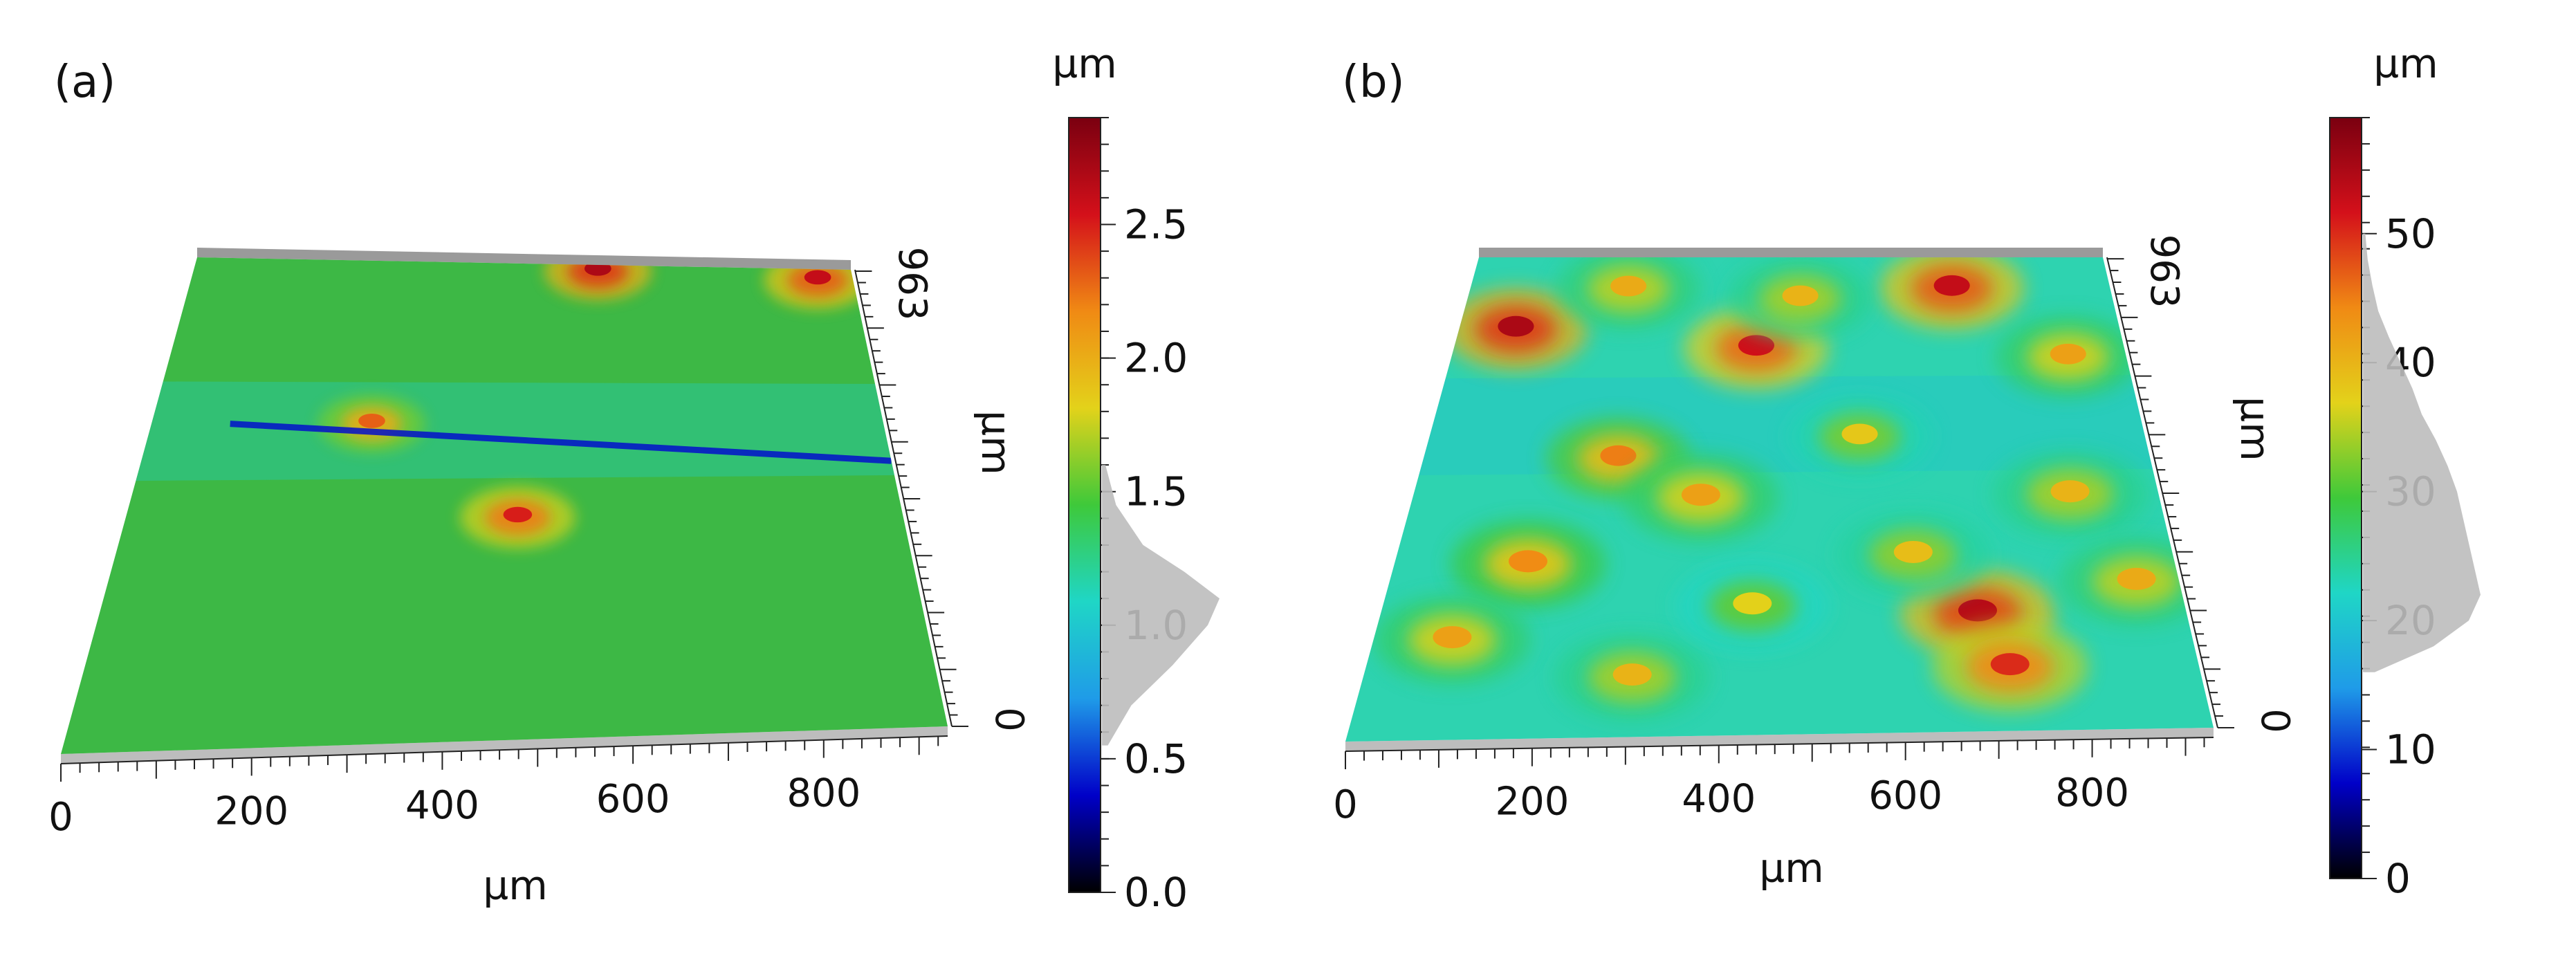  I want to click on colorbar-b-scale, so click(2345, 498).